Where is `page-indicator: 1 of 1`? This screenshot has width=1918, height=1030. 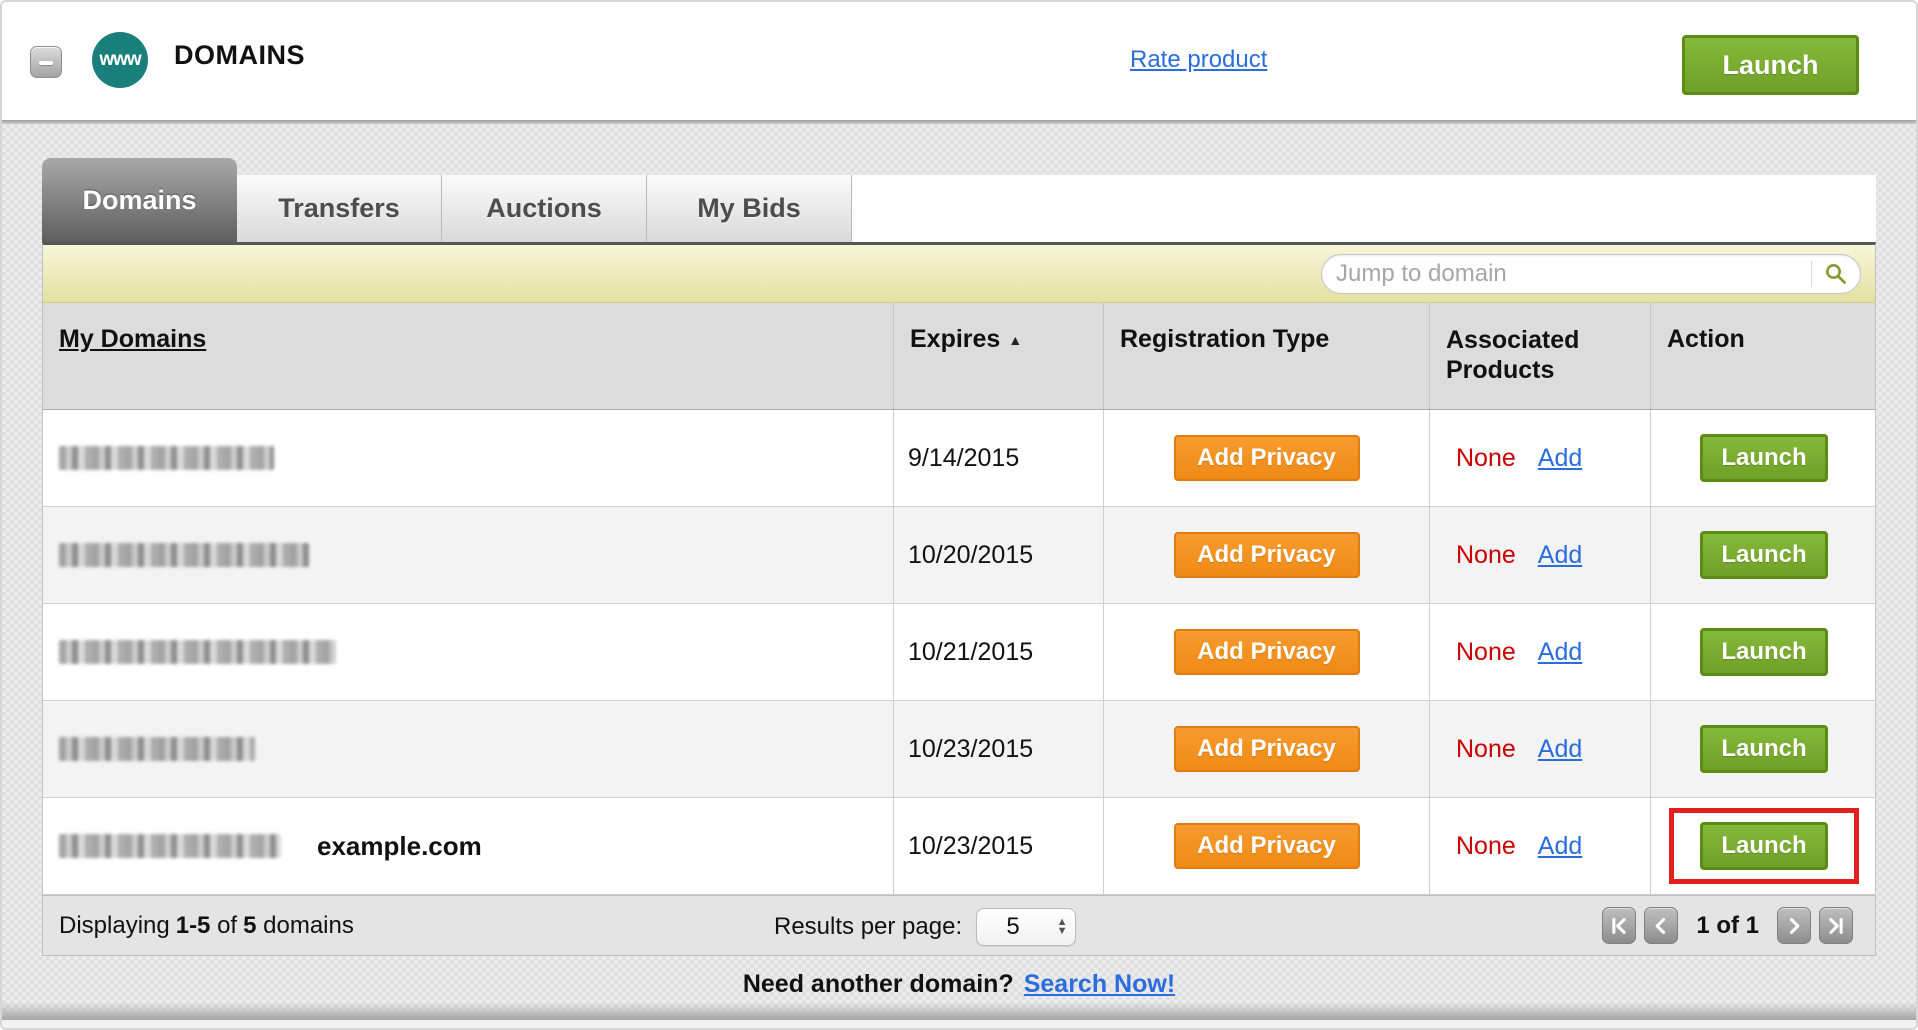 page-indicator: 1 of 1 is located at coordinates (1727, 925).